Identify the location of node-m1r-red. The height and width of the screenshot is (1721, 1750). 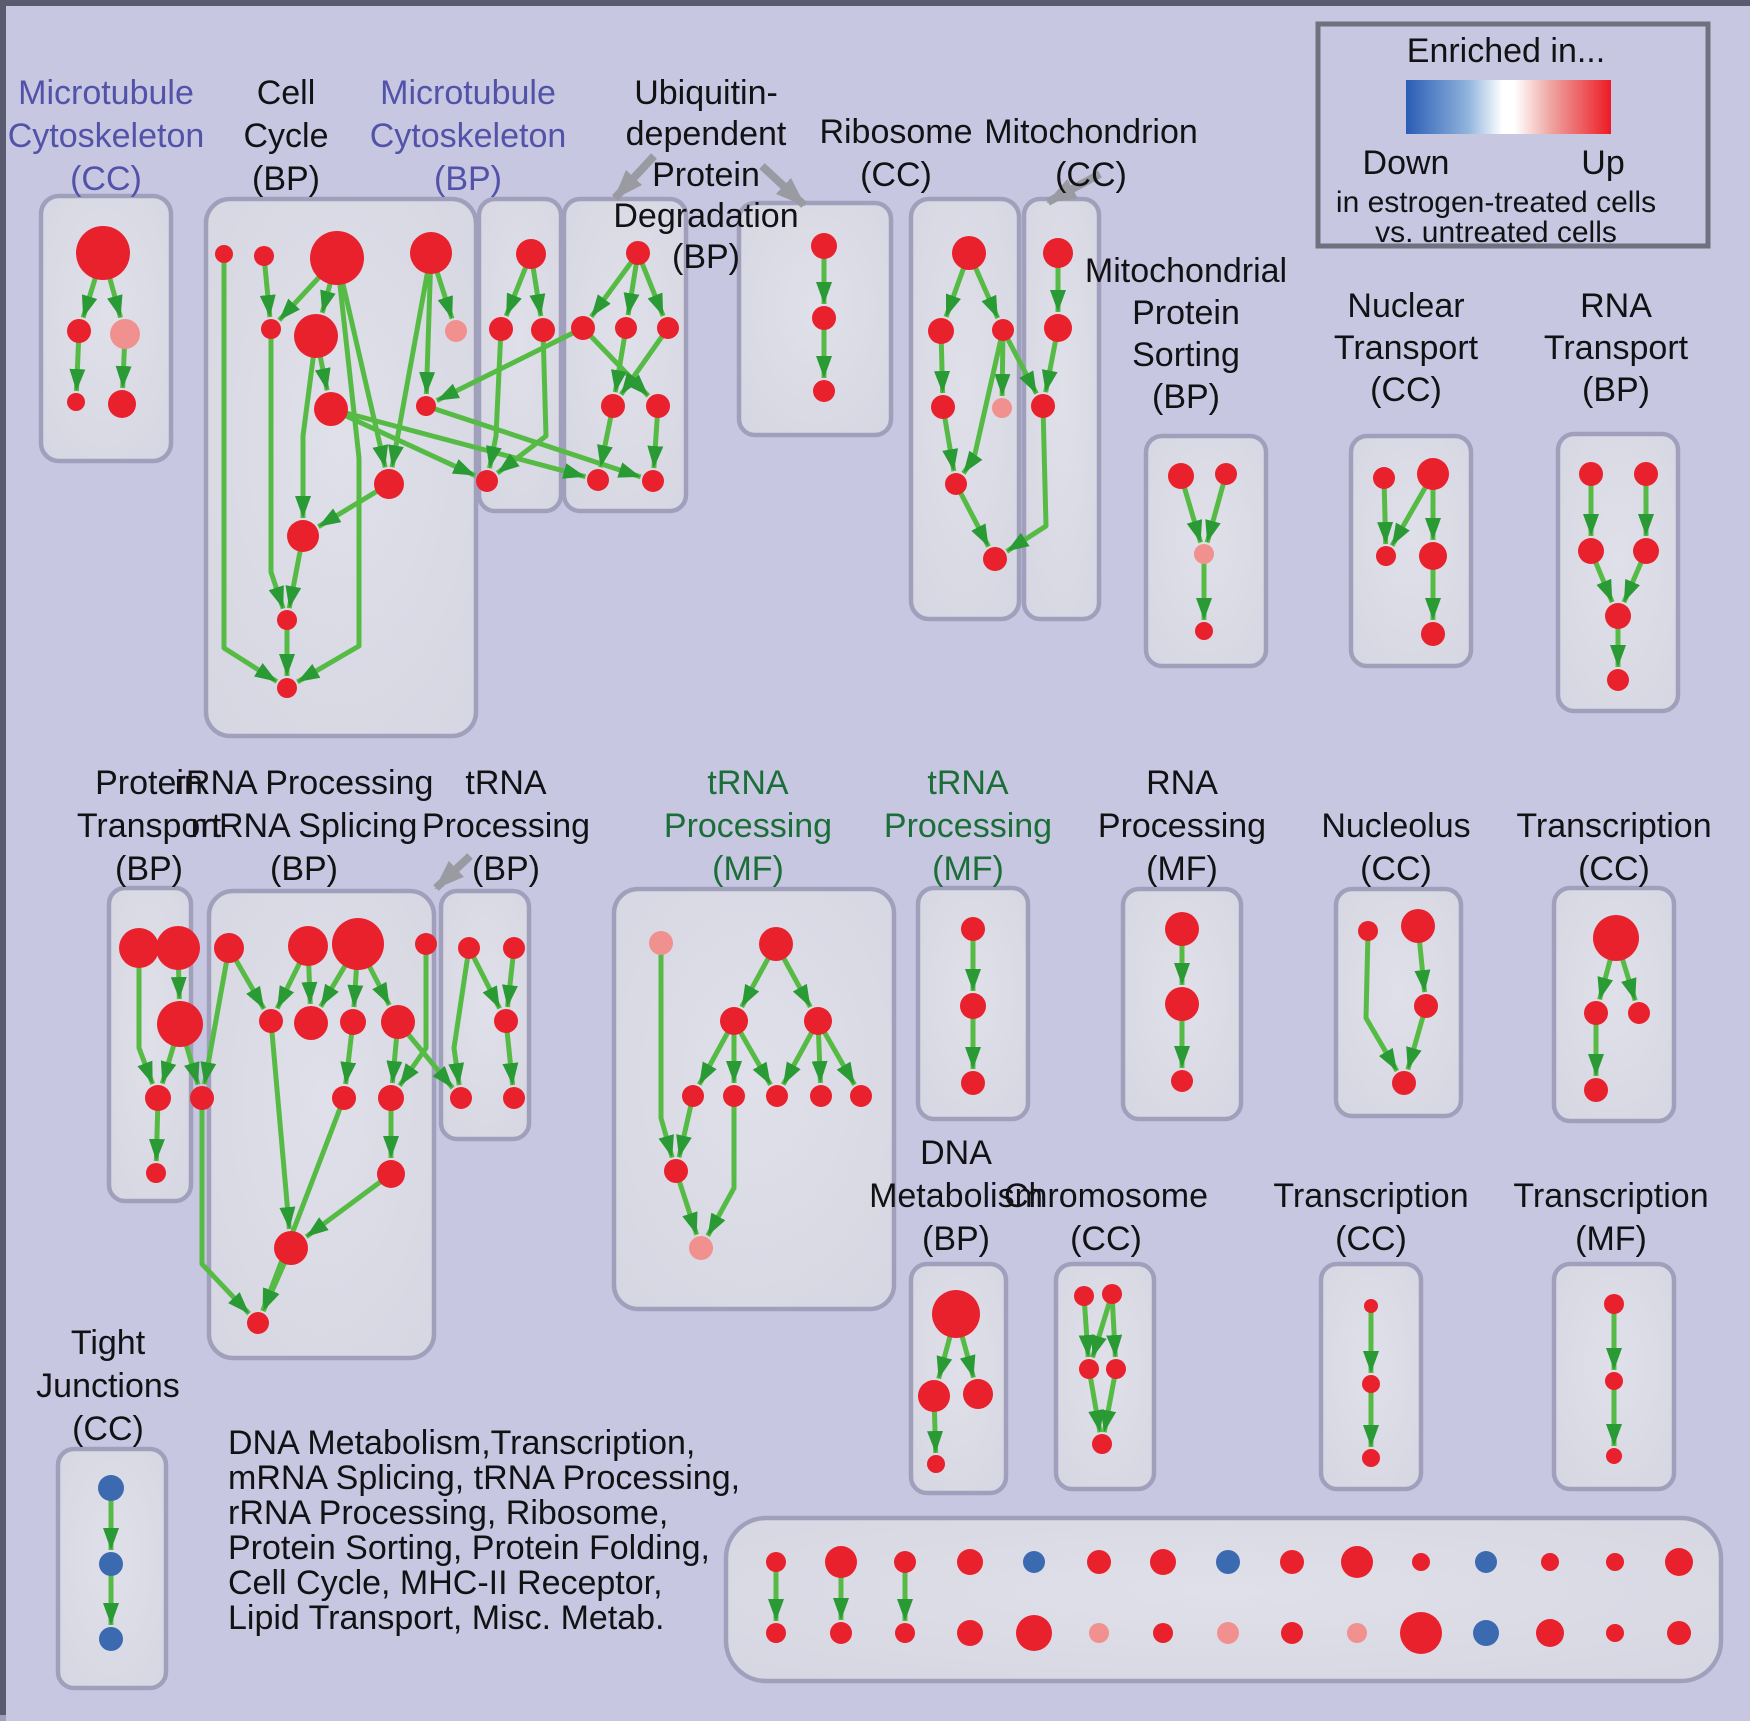
(271, 1021).